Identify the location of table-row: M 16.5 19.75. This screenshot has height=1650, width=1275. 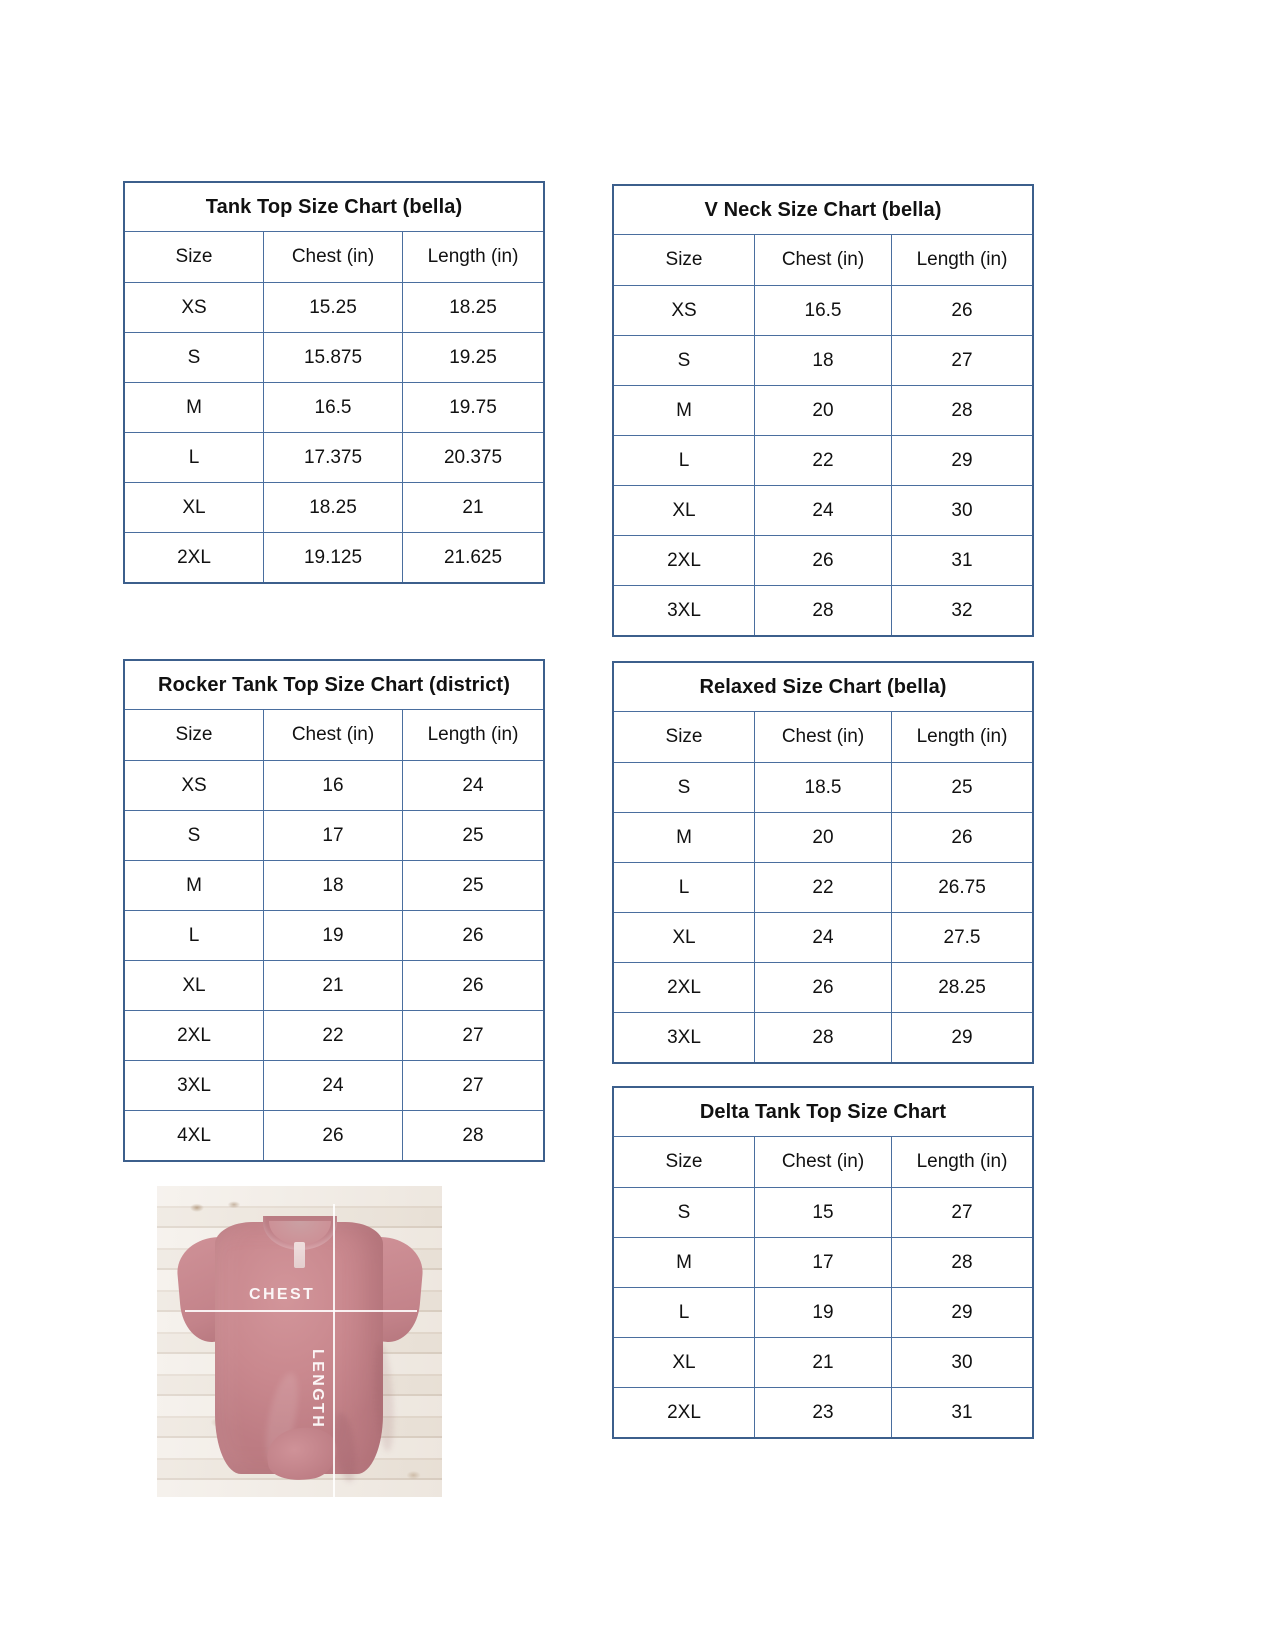
(334, 407).